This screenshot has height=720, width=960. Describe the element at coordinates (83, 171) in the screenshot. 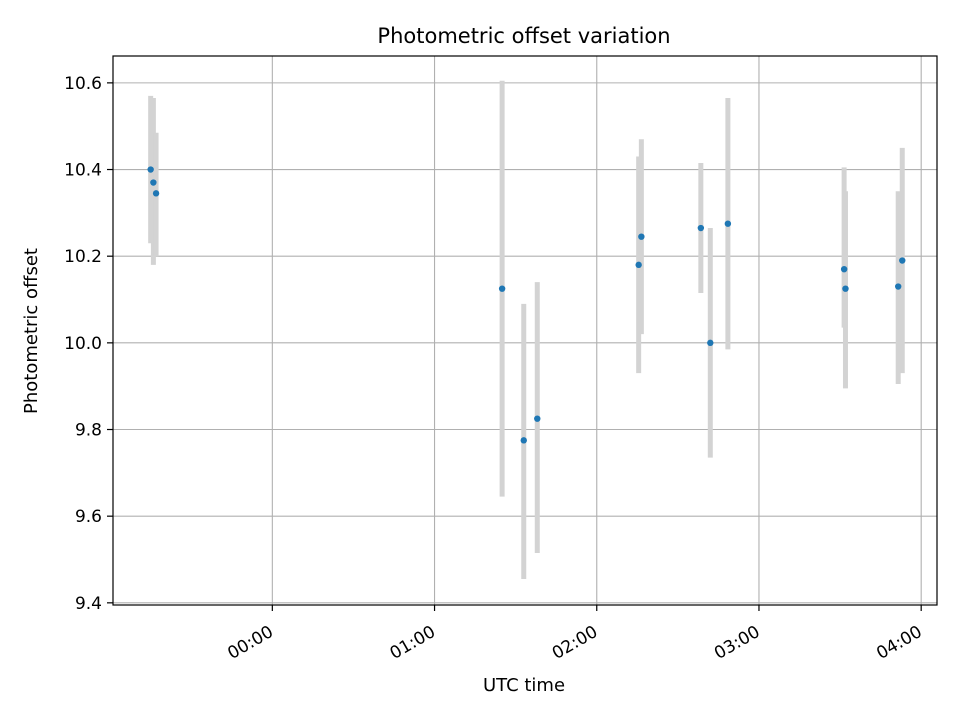

I see `y-tick-label: 10.4` at that location.